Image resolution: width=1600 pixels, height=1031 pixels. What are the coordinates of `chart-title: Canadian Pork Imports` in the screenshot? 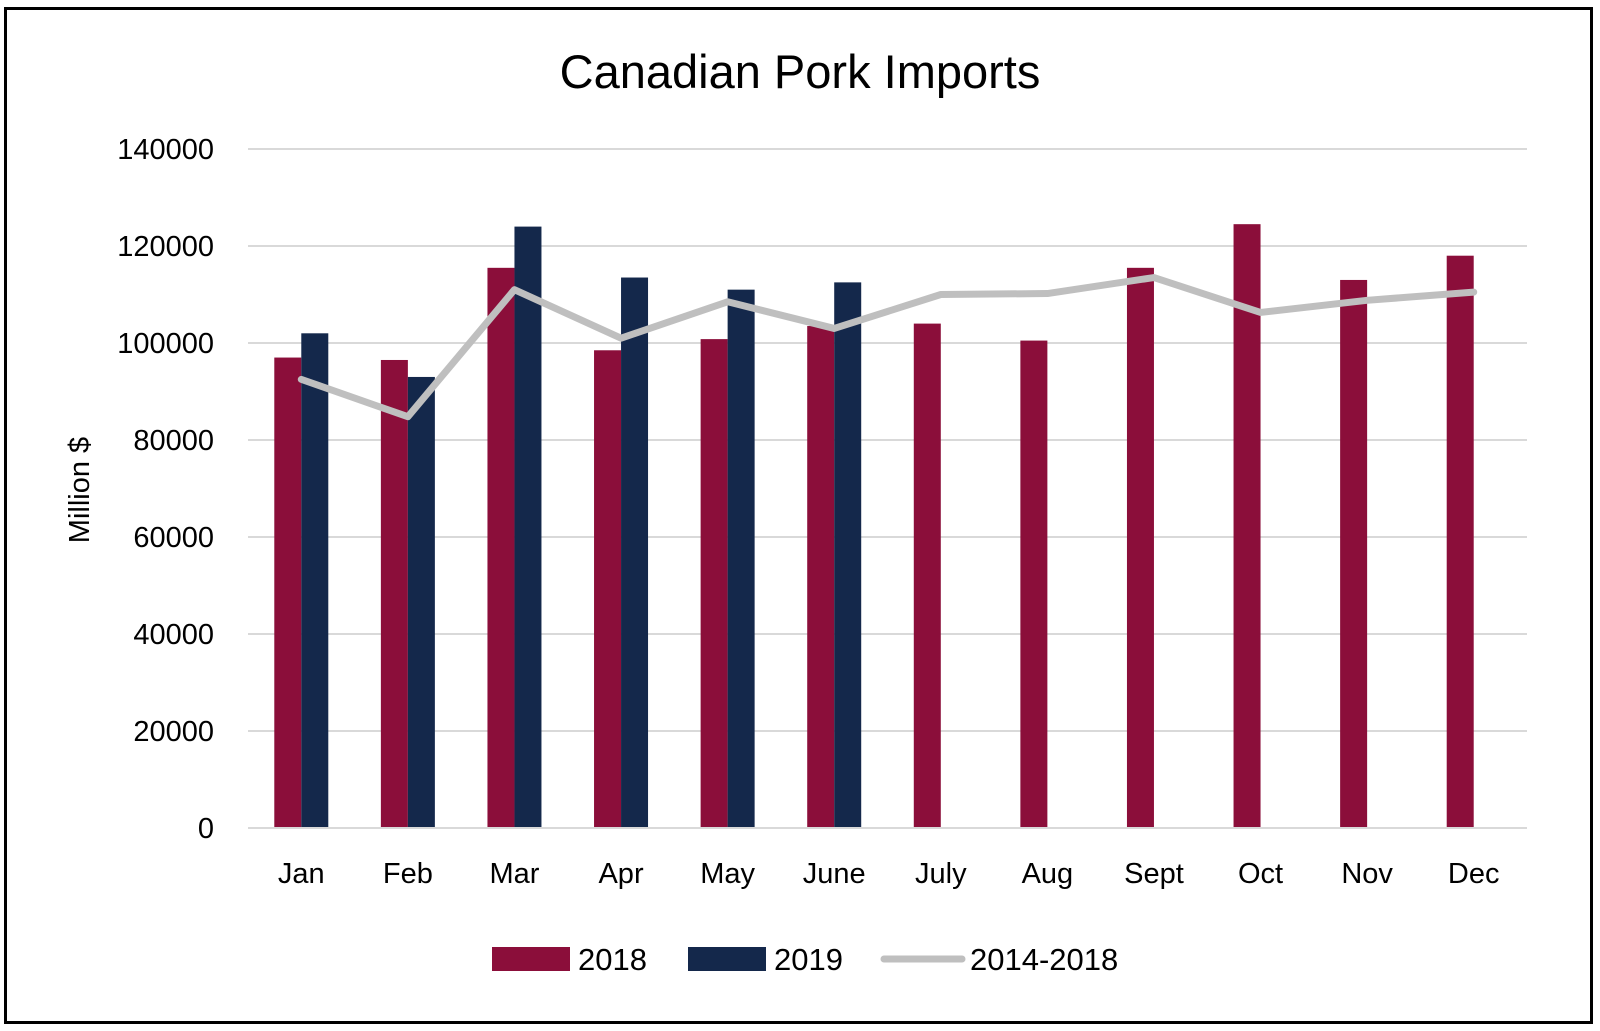 It's located at (800, 71).